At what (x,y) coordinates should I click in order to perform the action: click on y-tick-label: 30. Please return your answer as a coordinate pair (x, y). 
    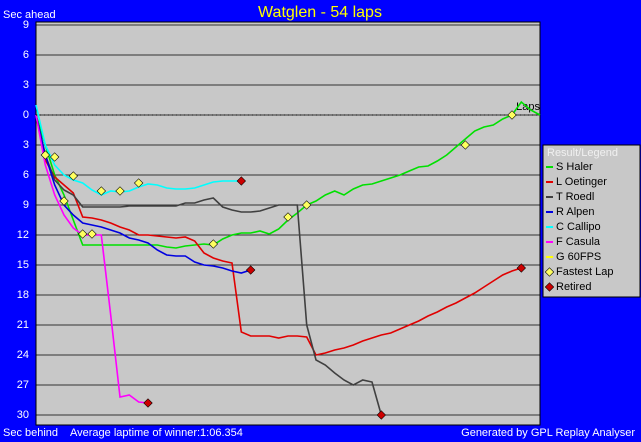
    Looking at the image, I should click on (23, 415).